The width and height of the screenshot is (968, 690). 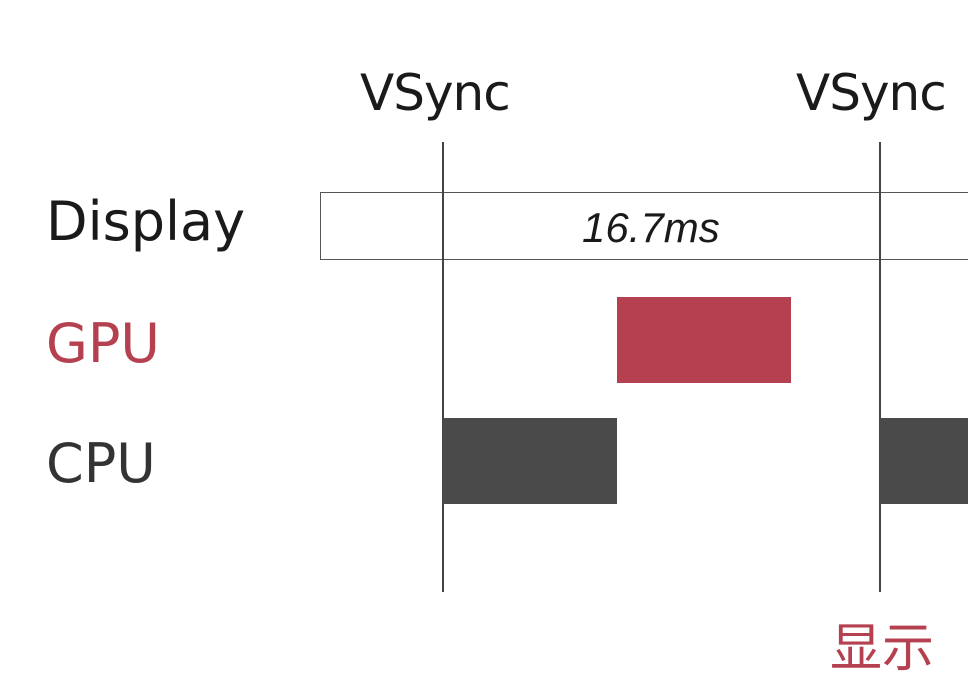 What do you see at coordinates (871, 93) in the screenshot?
I see `vsync-label-2: VSync` at bounding box center [871, 93].